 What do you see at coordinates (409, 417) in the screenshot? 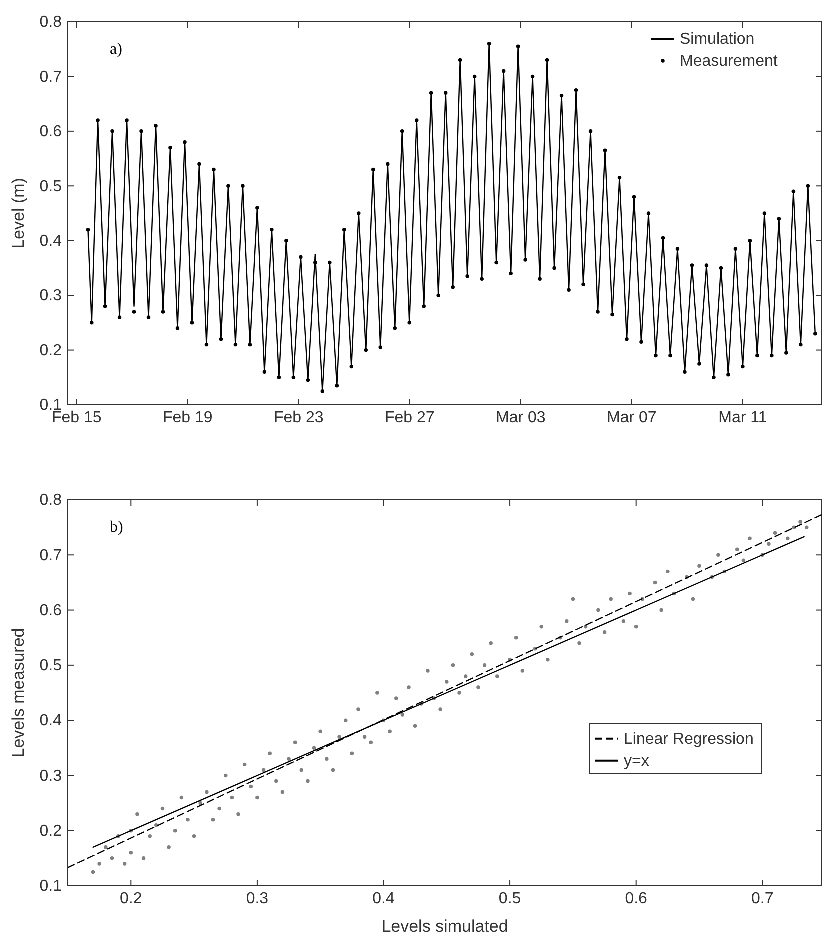
I see `x-tick-label: Feb 27` at bounding box center [409, 417].